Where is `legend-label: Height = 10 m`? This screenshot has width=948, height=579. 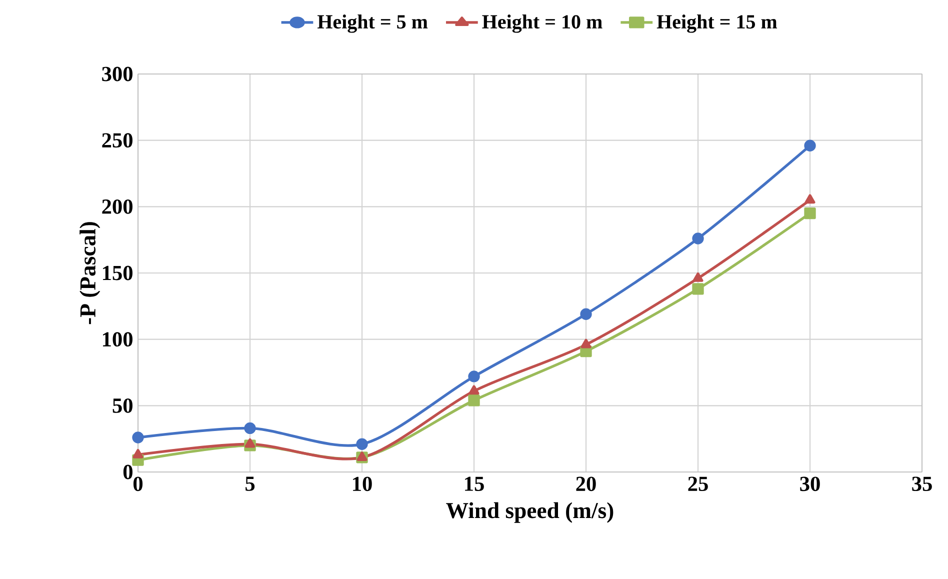 legend-label: Height = 10 m is located at coordinates (542, 23).